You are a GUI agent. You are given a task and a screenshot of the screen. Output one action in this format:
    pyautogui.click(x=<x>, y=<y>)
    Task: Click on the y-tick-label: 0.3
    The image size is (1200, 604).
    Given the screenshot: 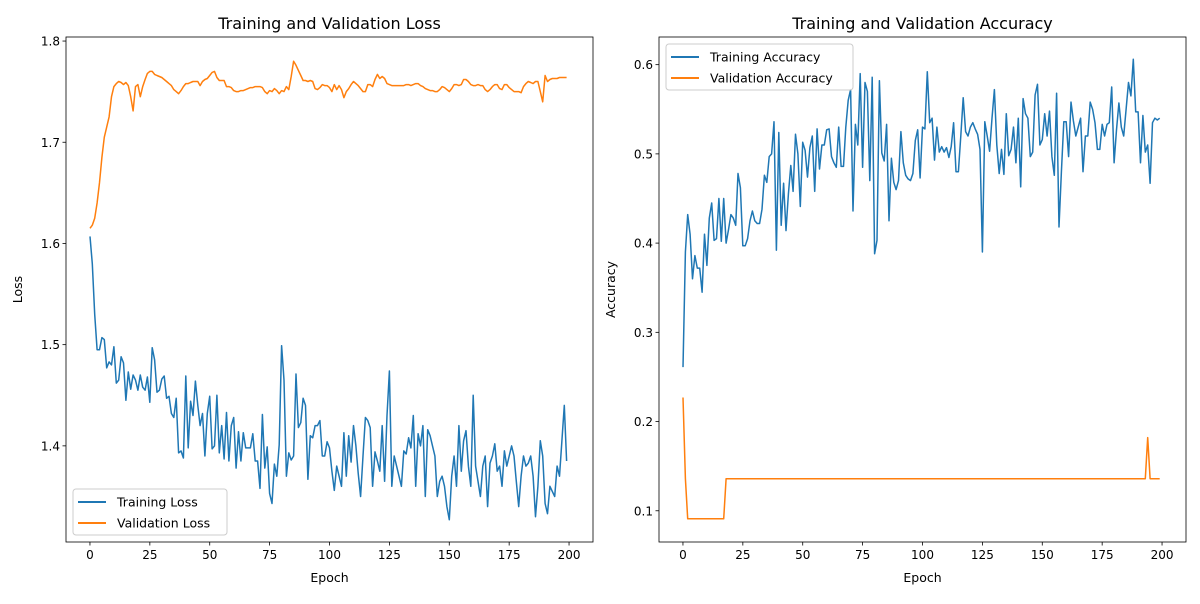 What is the action you would take?
    pyautogui.click(x=643, y=333)
    